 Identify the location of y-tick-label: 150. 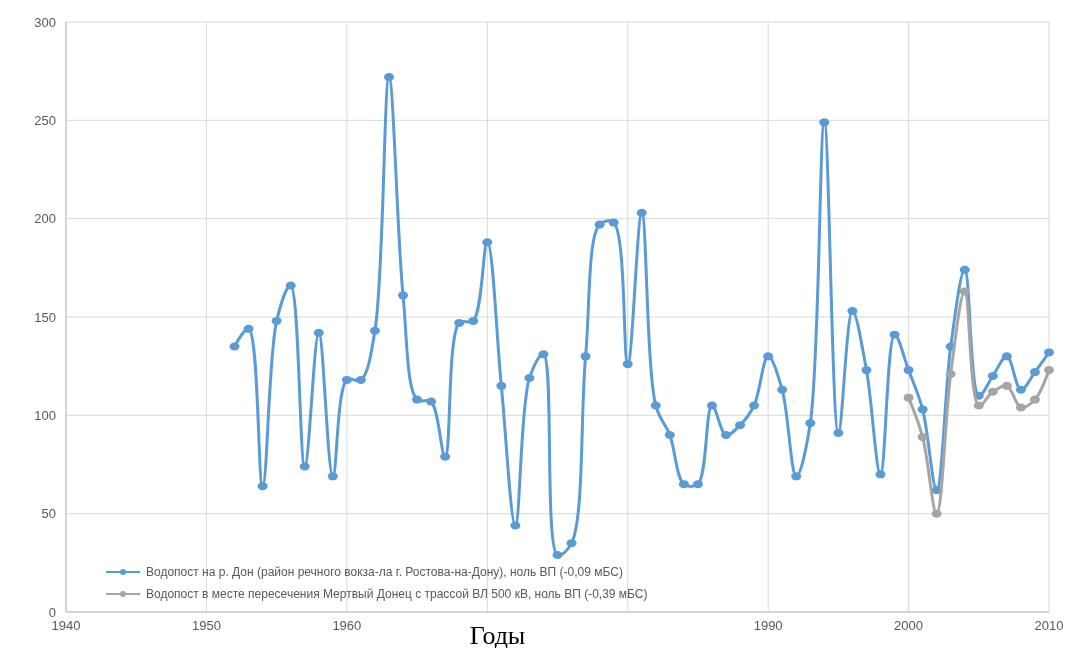
(45, 317).